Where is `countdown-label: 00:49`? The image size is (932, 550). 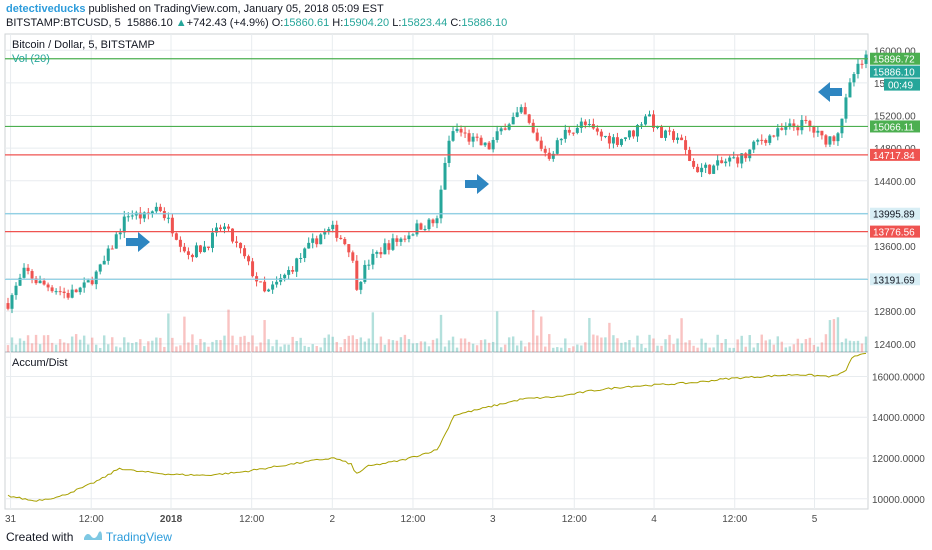
countdown-label: 00:49 is located at coordinates (900, 86).